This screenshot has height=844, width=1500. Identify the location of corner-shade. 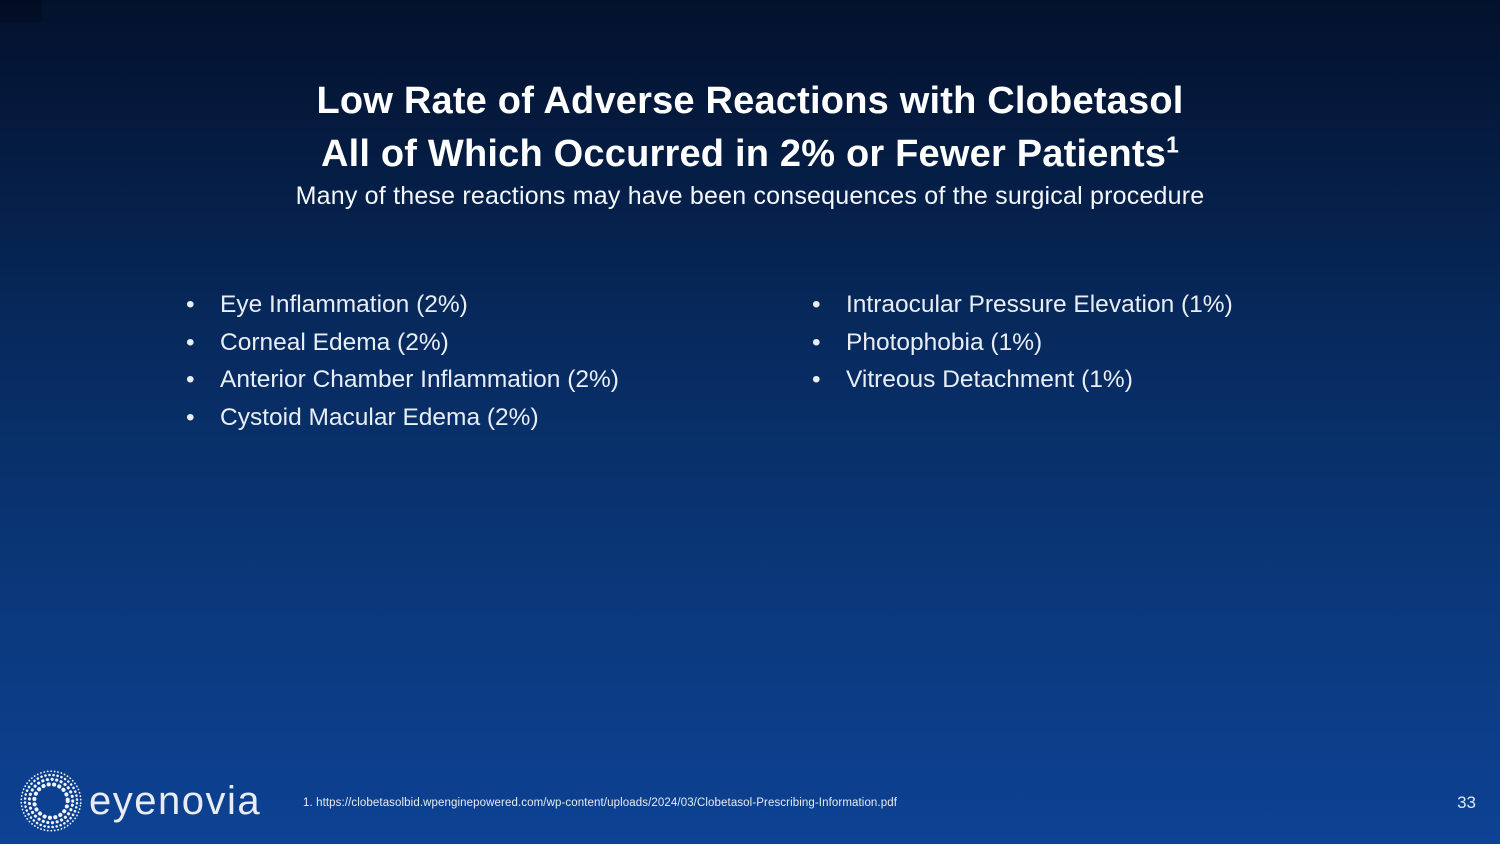
(21, 11).